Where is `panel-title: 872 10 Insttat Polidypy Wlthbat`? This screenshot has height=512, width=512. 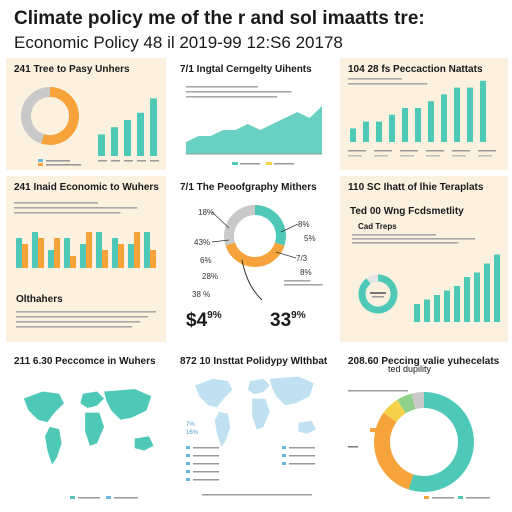 panel-title: 872 10 Insttat Polidypy Wlthbat is located at coordinates (254, 361).